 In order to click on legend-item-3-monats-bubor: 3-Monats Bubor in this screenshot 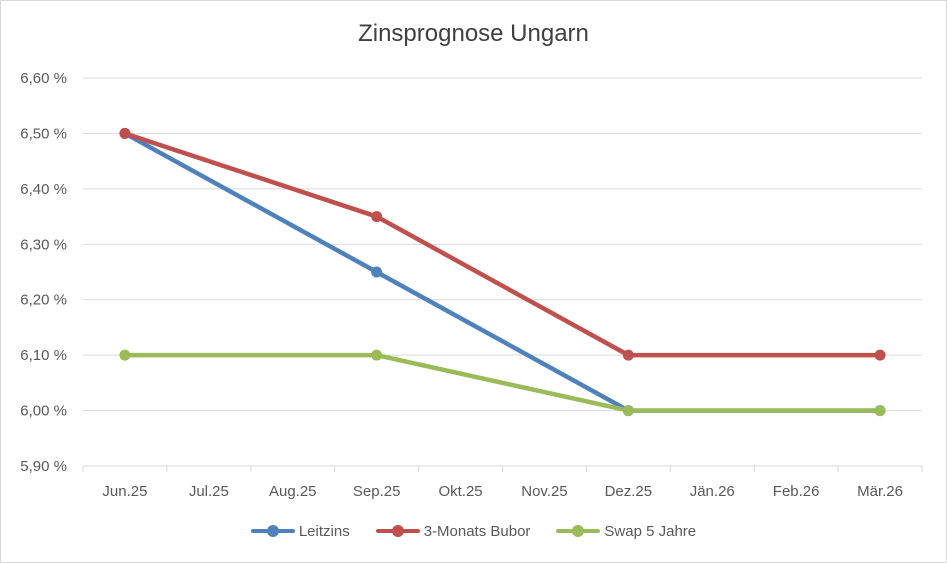, I will do `click(453, 531)`.